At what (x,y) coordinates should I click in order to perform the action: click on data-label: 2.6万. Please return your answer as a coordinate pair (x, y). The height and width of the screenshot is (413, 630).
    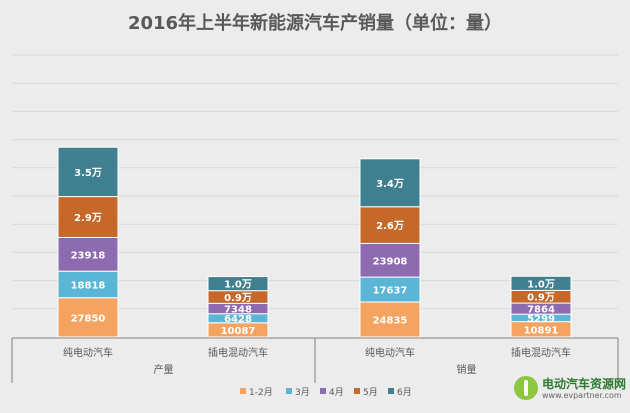
    Looking at the image, I should click on (390, 226).